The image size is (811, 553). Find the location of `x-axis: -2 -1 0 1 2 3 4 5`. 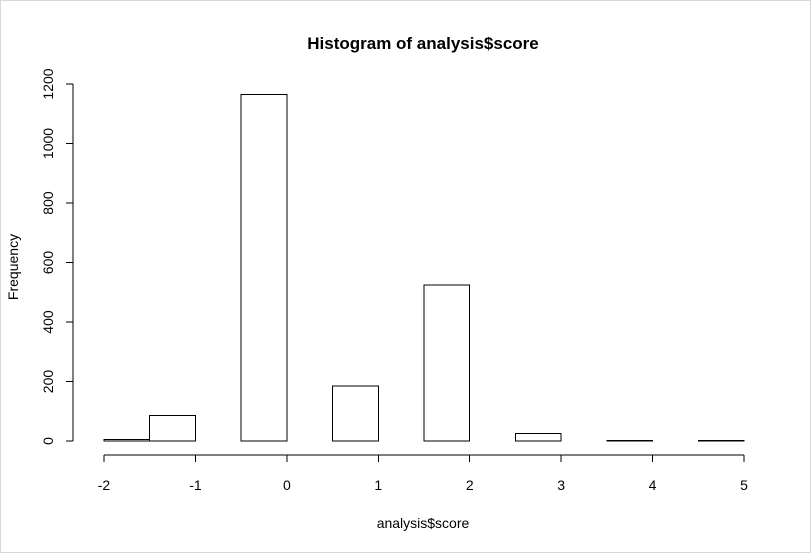

x-axis: -2 -1 0 1 2 3 4 5 is located at coordinates (423, 473).